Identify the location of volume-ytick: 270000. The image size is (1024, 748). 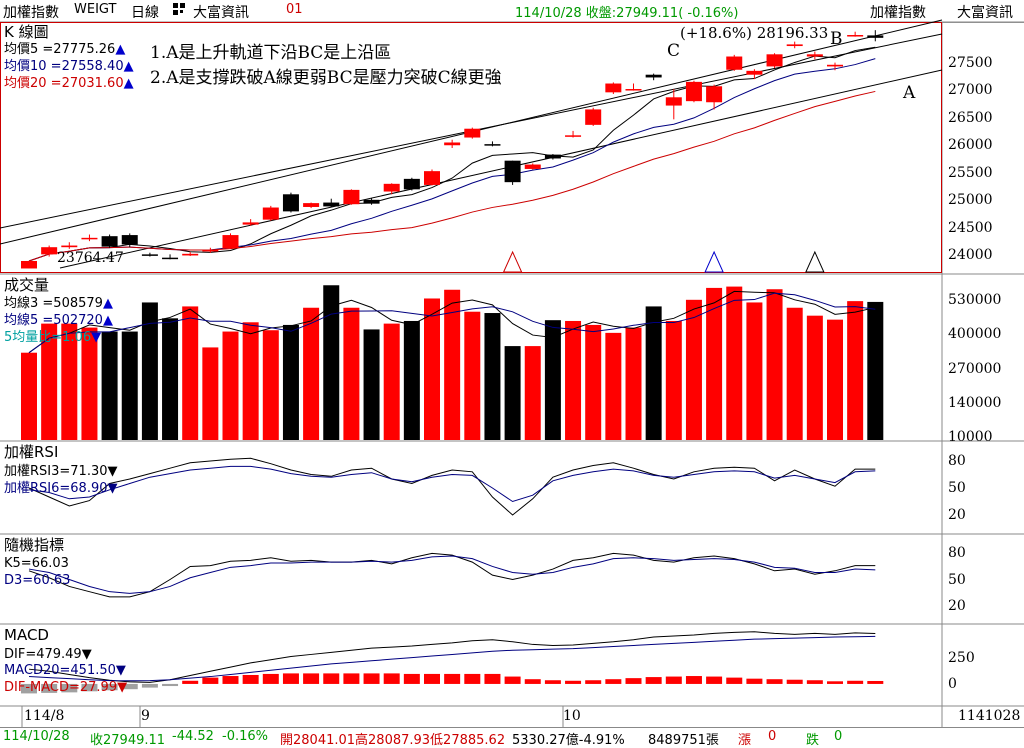
(975, 368).